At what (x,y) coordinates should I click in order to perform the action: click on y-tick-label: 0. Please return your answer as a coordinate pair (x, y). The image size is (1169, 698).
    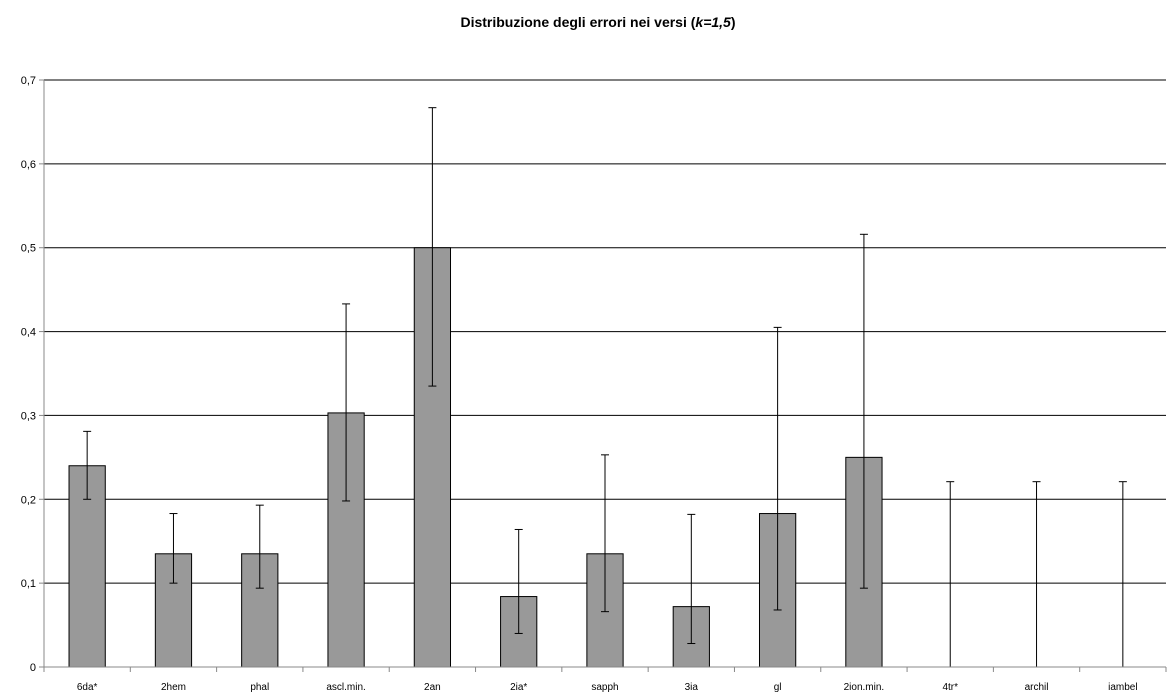
    Looking at the image, I should click on (33, 668).